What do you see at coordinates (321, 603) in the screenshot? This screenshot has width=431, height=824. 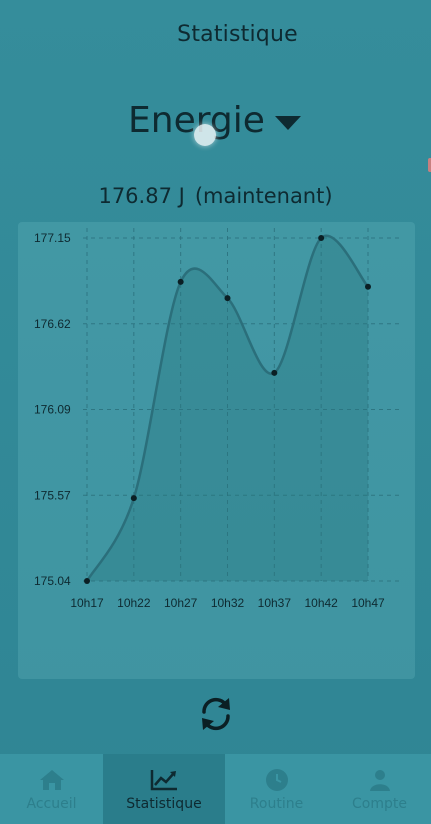 I see `x-tick-label: 10h42` at bounding box center [321, 603].